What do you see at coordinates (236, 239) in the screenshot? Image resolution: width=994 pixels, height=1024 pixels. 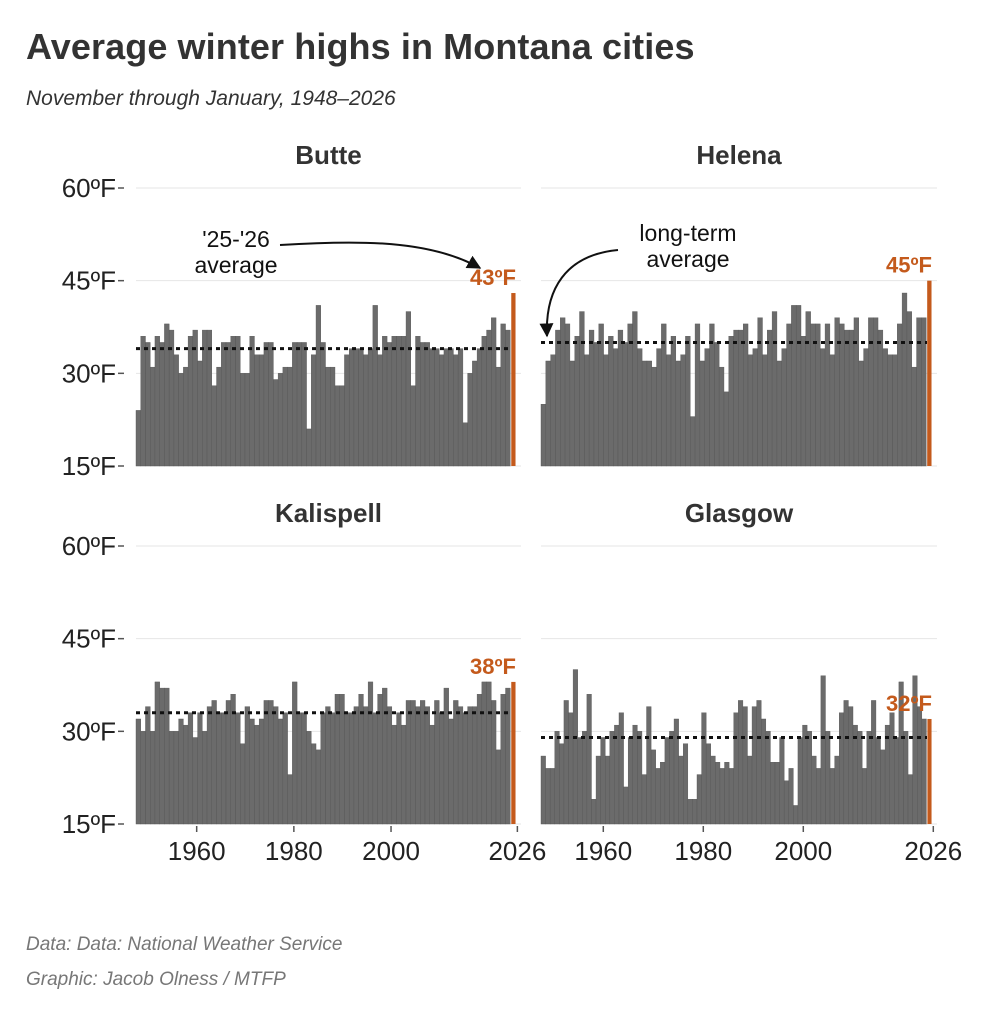 I see `annotation-text: '25-'26` at bounding box center [236, 239].